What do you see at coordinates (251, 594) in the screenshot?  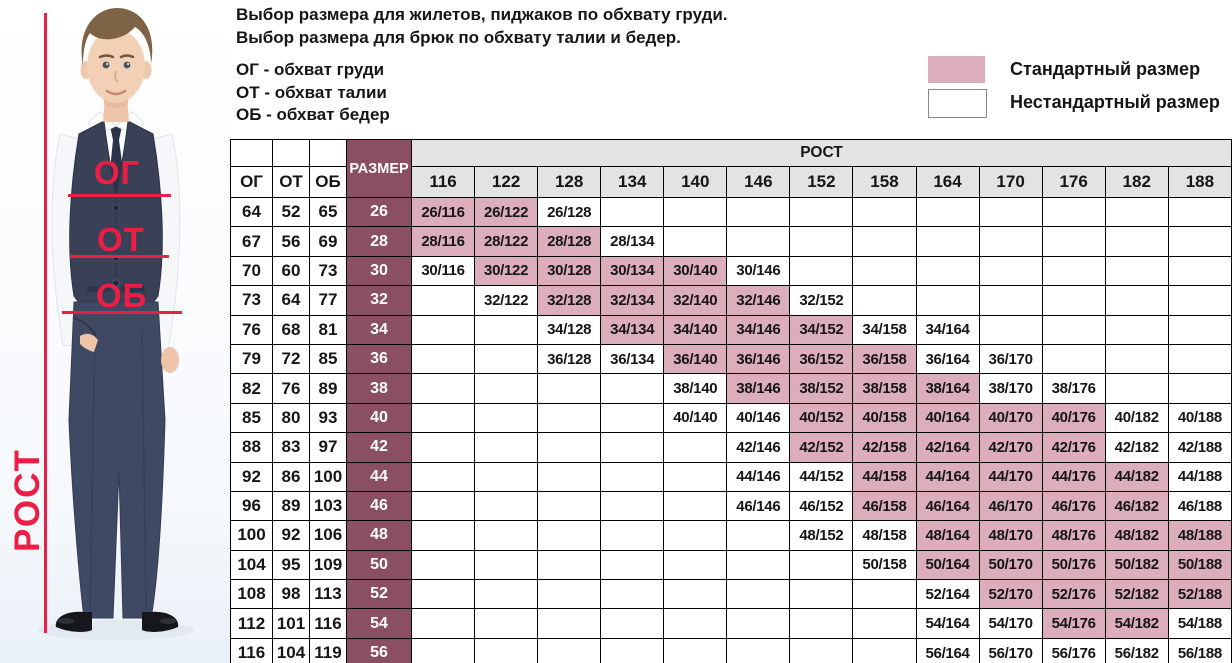 I see `chest-value: 108` at bounding box center [251, 594].